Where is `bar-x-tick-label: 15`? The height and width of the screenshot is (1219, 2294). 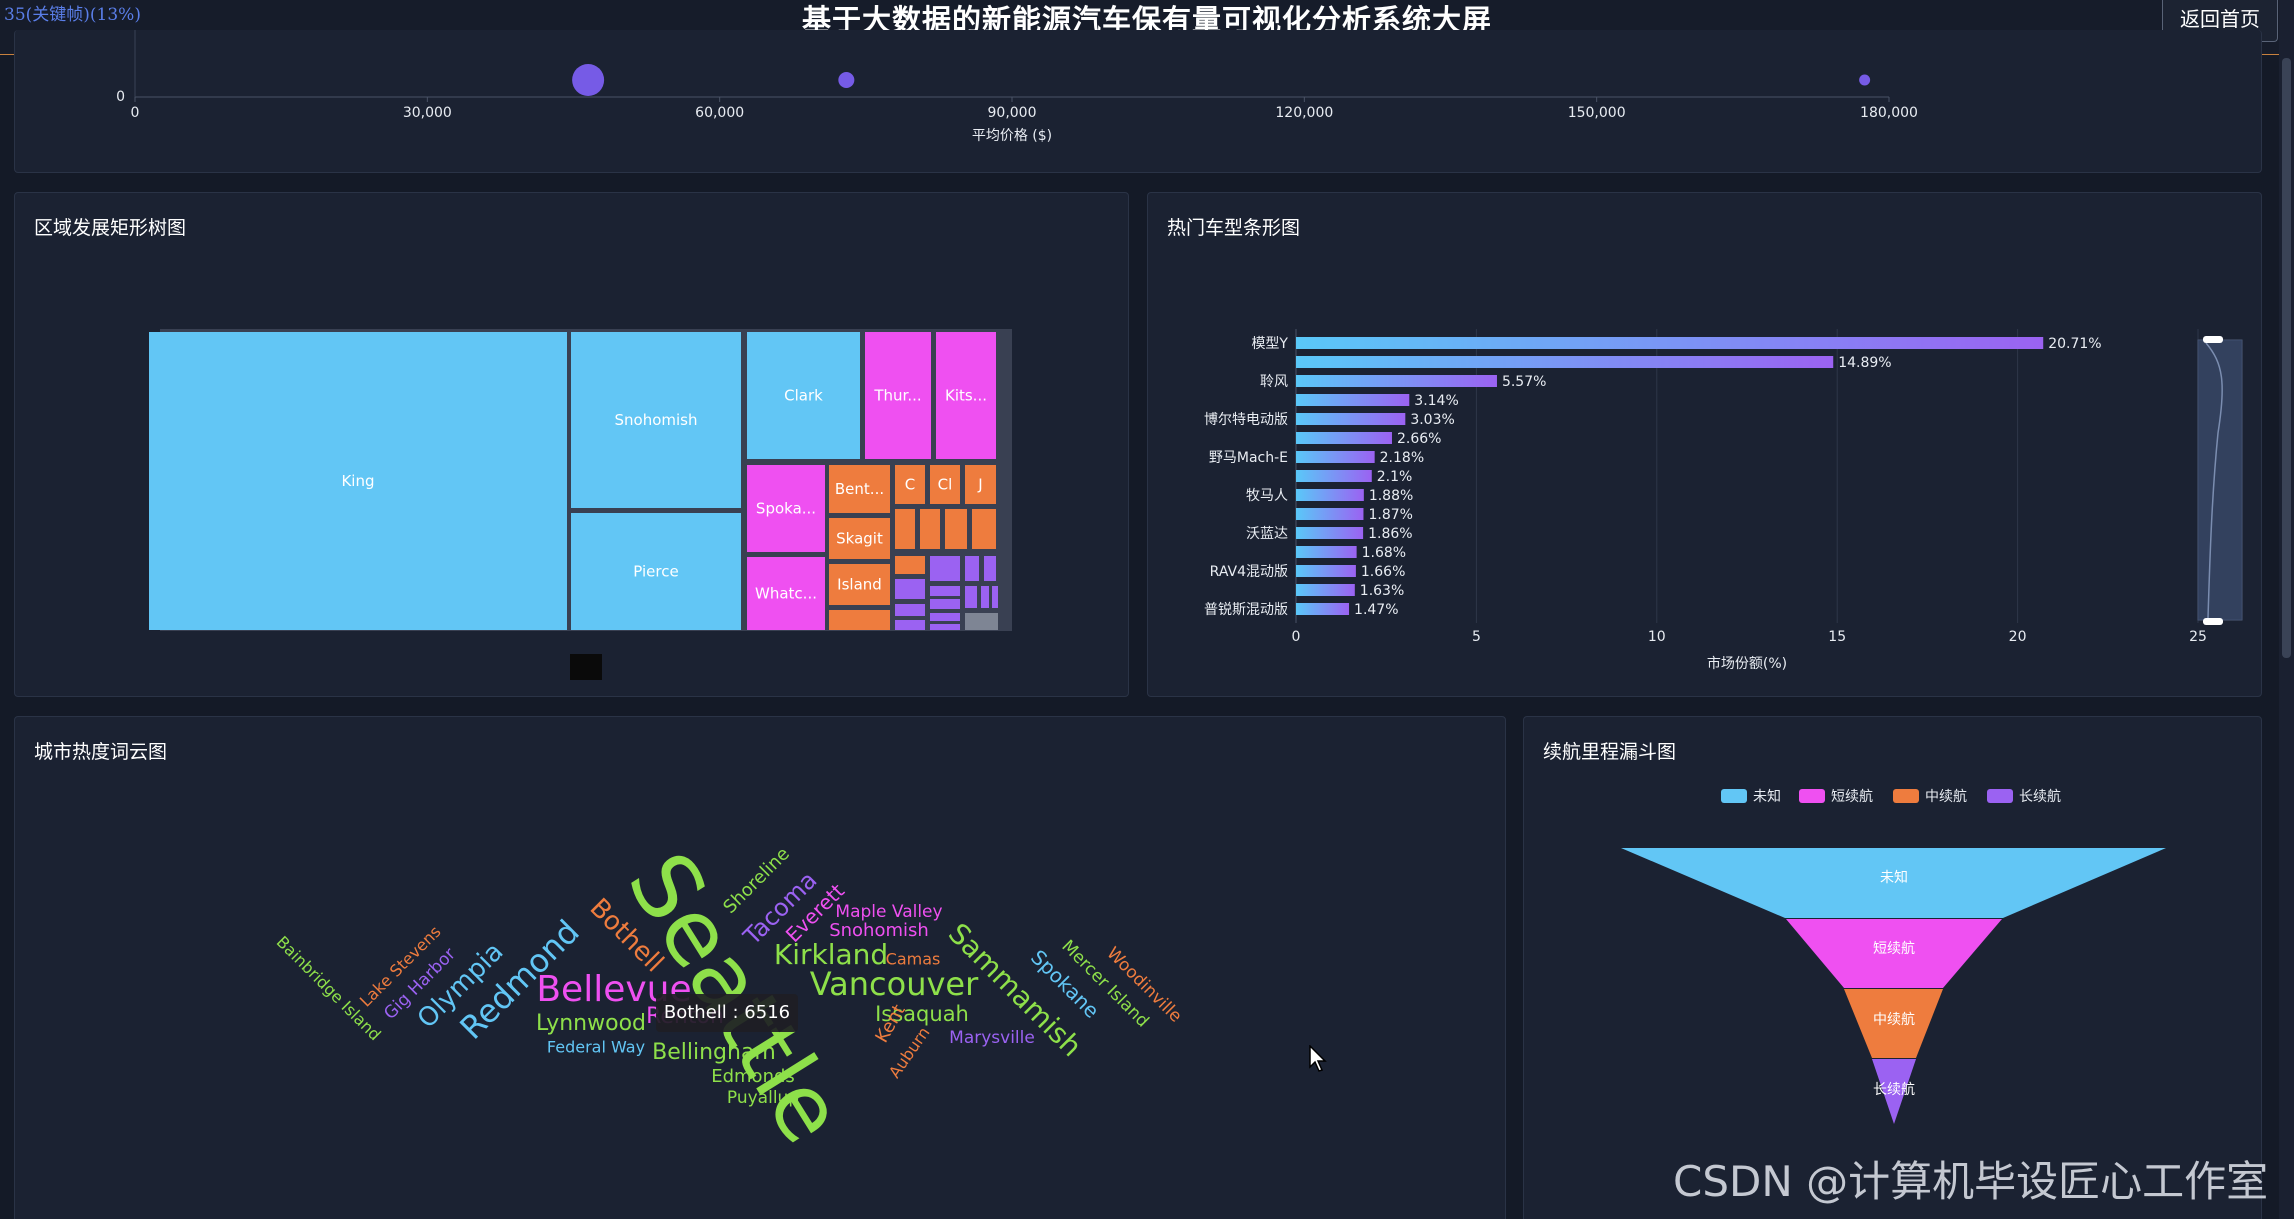 bar-x-tick-label: 15 is located at coordinates (1837, 637).